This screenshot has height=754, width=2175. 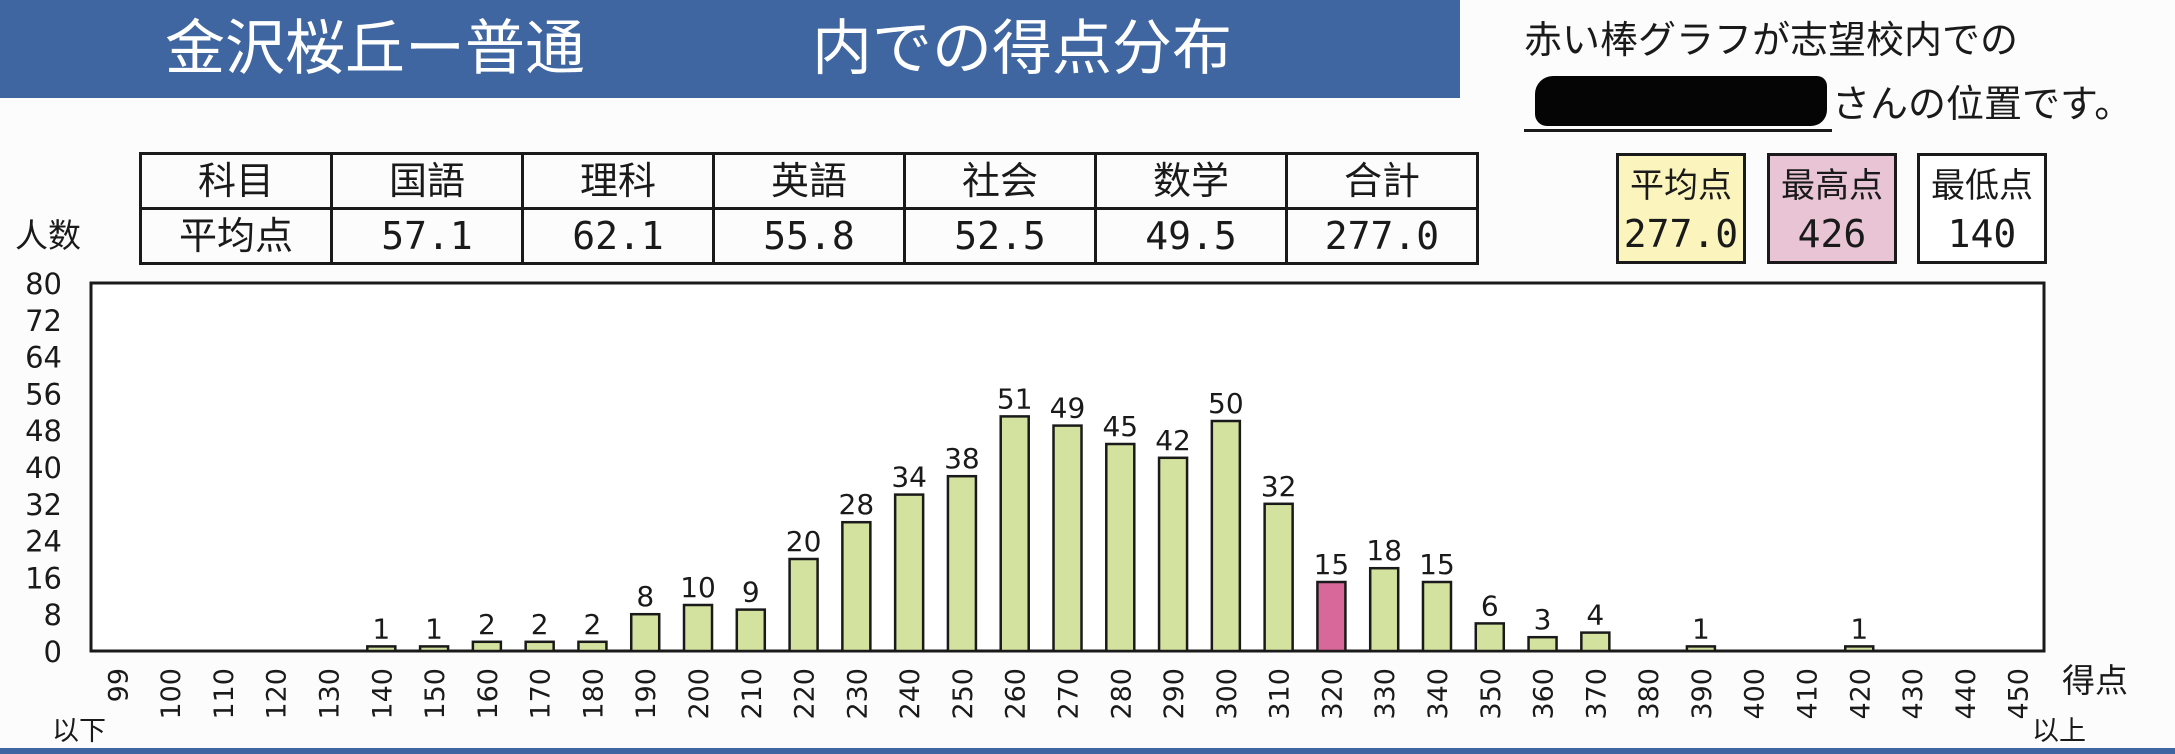 What do you see at coordinates (1491, 694) in the screenshot?
I see `x-tick-label: 350` at bounding box center [1491, 694].